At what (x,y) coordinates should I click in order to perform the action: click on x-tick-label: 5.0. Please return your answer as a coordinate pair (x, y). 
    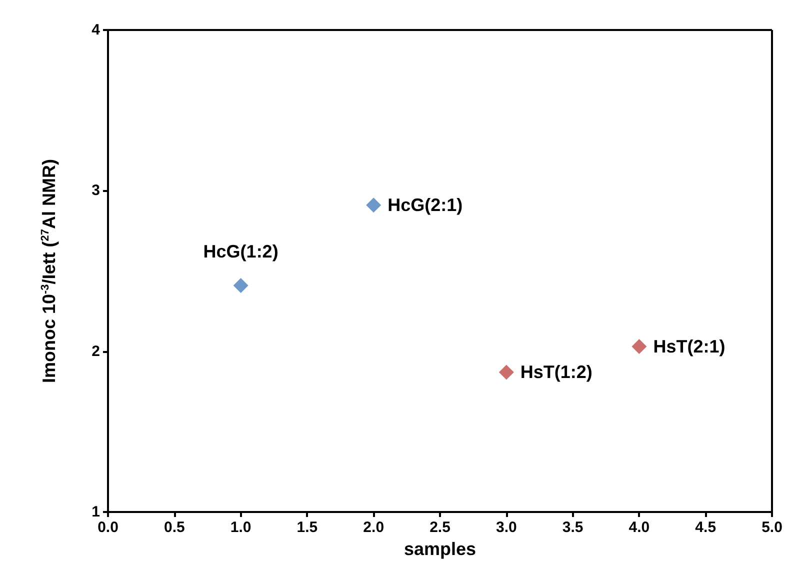
    Looking at the image, I should click on (772, 527).